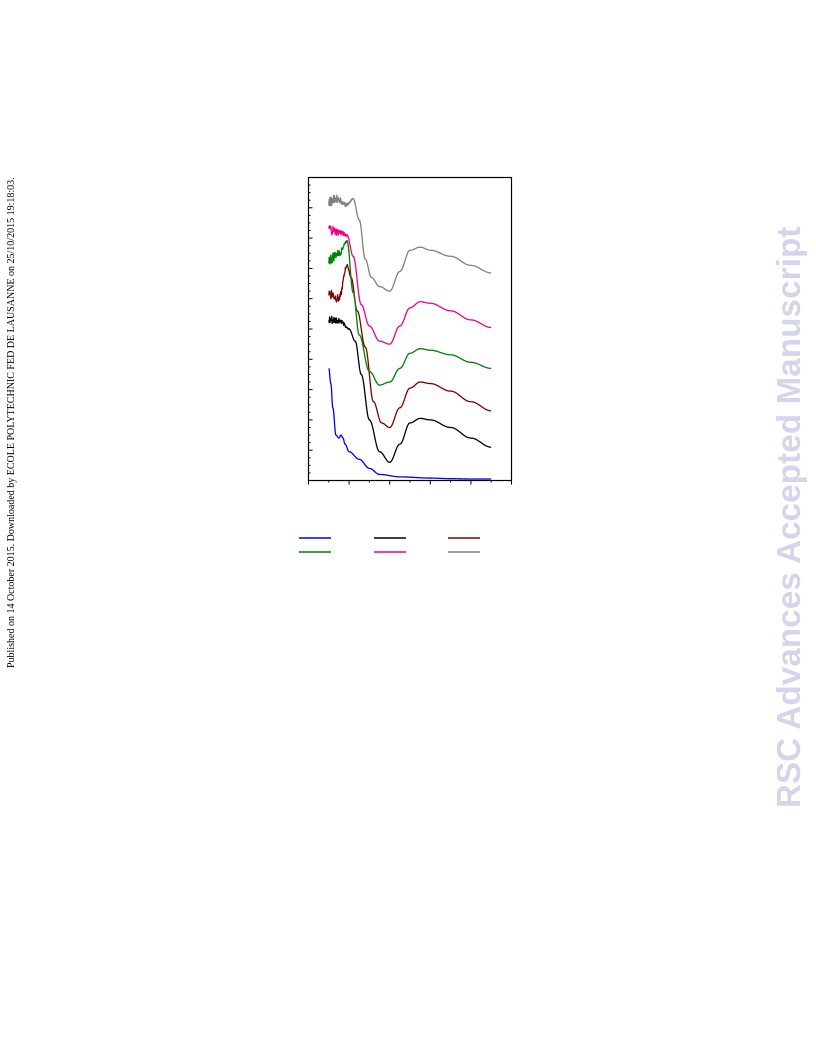 The width and height of the screenshot is (816, 1056). I want to click on axis-ticks, so click(410, 331).